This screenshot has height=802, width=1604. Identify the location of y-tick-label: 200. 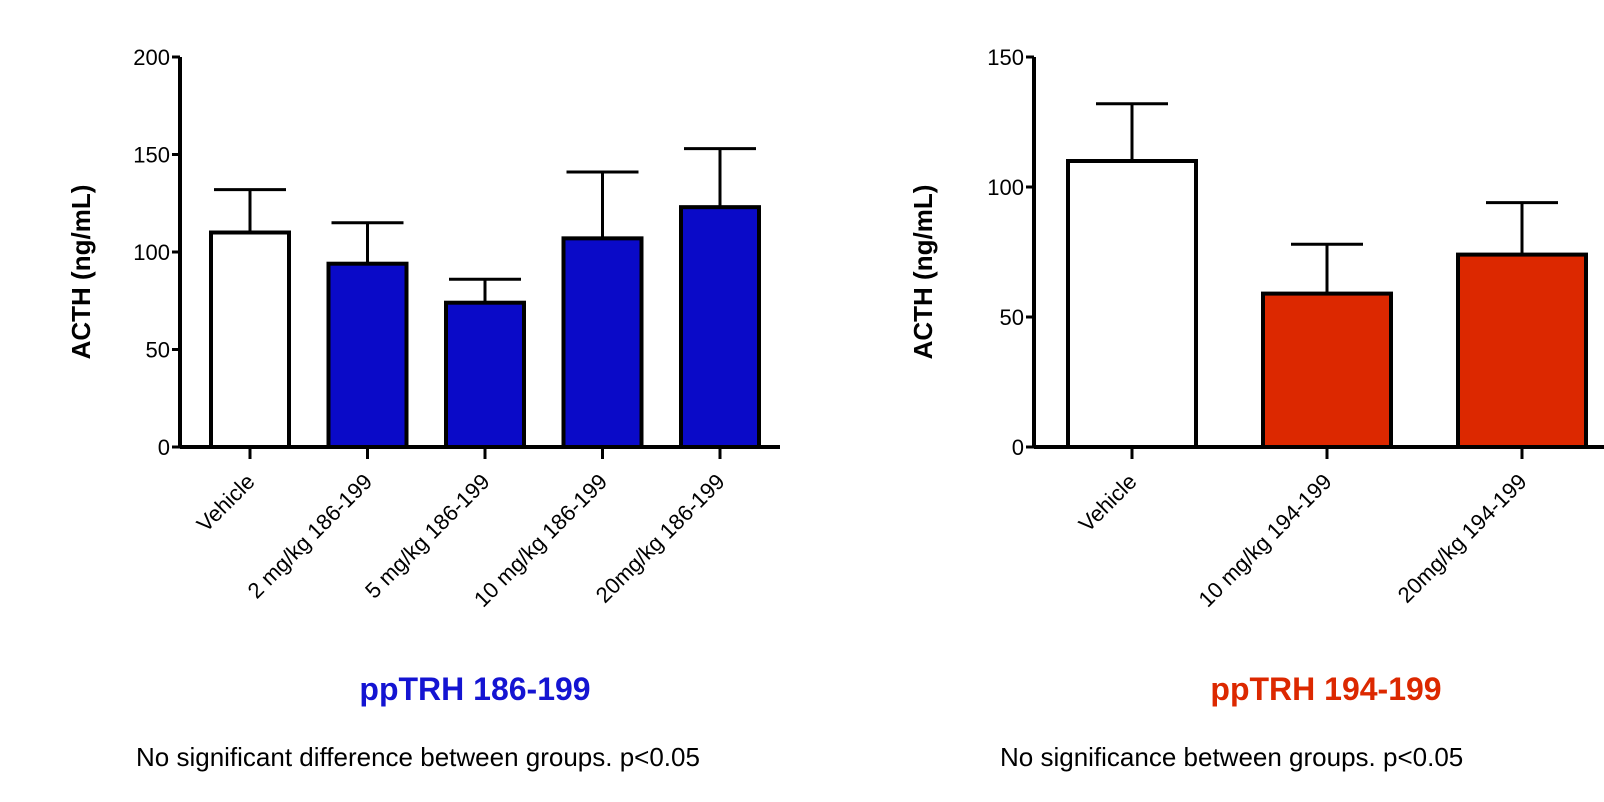
(151, 57).